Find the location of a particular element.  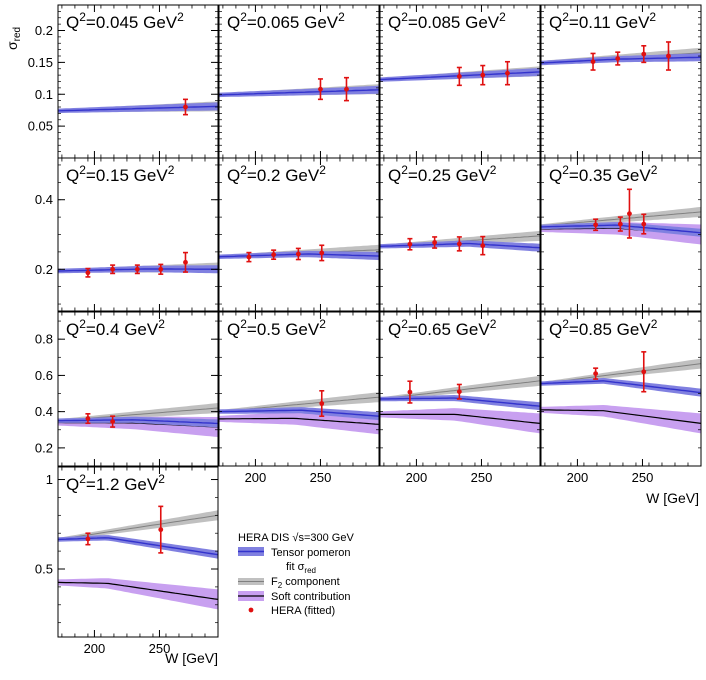

y-tick-label: 0.6 is located at coordinates (44, 375).